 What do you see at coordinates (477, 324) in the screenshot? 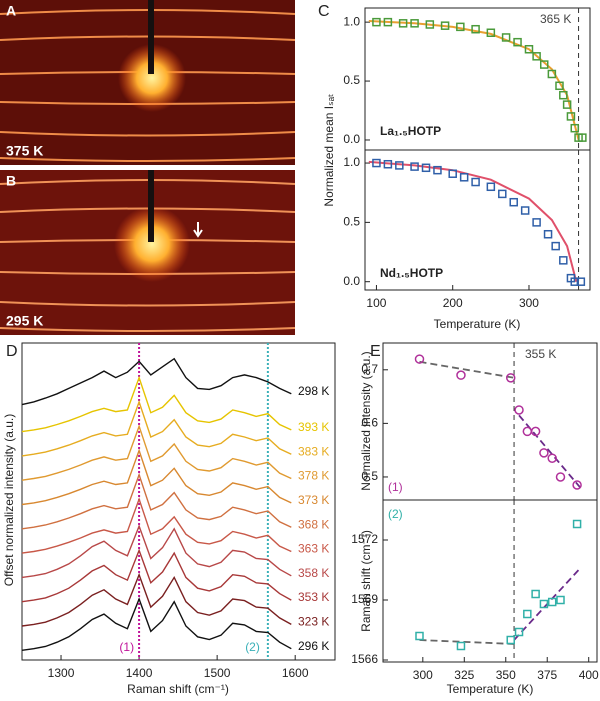
I see `x-axis-title: Temperature (K)` at bounding box center [477, 324].